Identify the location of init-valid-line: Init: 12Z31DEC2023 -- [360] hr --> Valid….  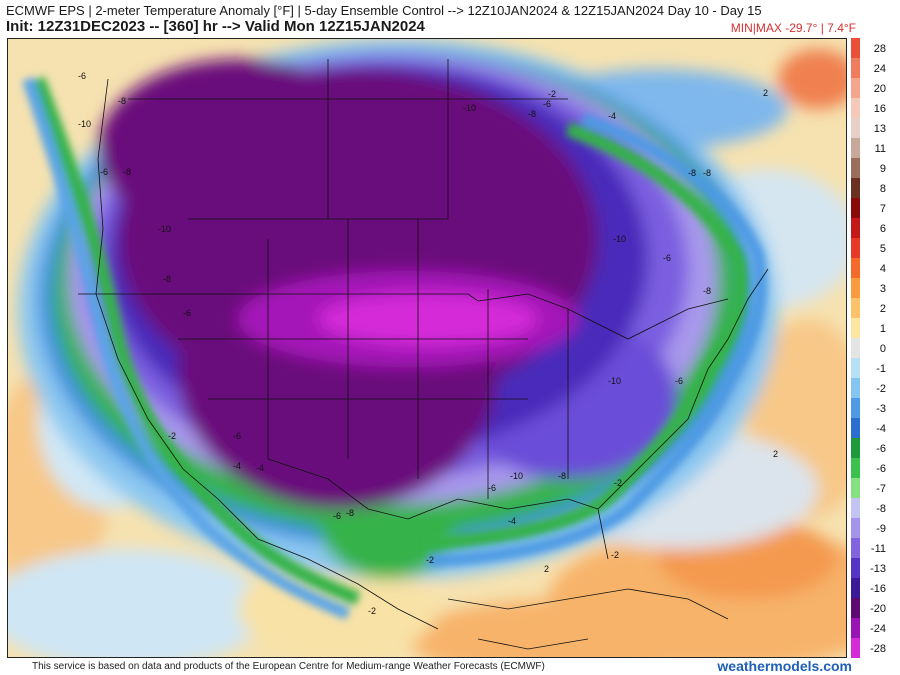
(215, 26).